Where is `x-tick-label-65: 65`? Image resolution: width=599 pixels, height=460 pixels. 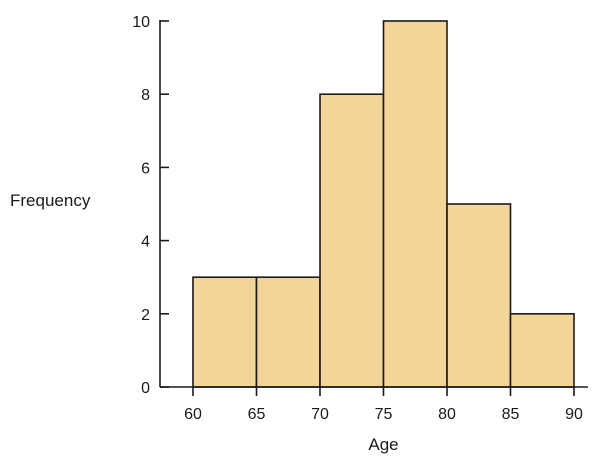
x-tick-label-65: 65 is located at coordinates (257, 414).